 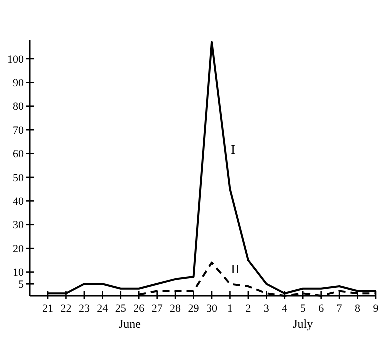 I want to click on series-label: I, so click(x=233, y=149).